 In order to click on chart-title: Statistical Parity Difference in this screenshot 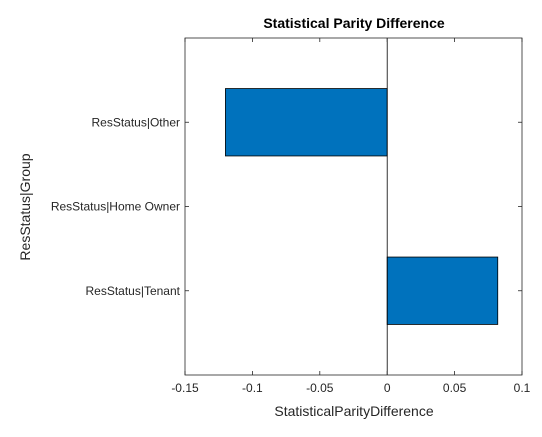, I will do `click(354, 23)`.